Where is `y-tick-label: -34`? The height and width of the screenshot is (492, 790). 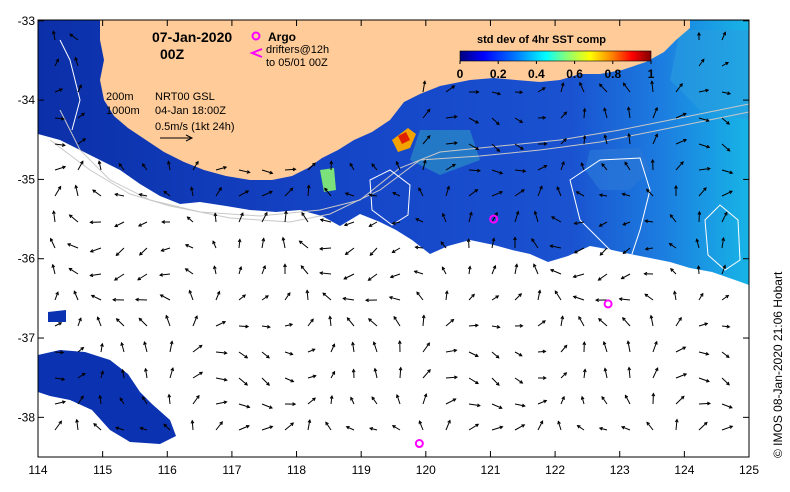 y-tick-label: -34 is located at coordinates (27, 100).